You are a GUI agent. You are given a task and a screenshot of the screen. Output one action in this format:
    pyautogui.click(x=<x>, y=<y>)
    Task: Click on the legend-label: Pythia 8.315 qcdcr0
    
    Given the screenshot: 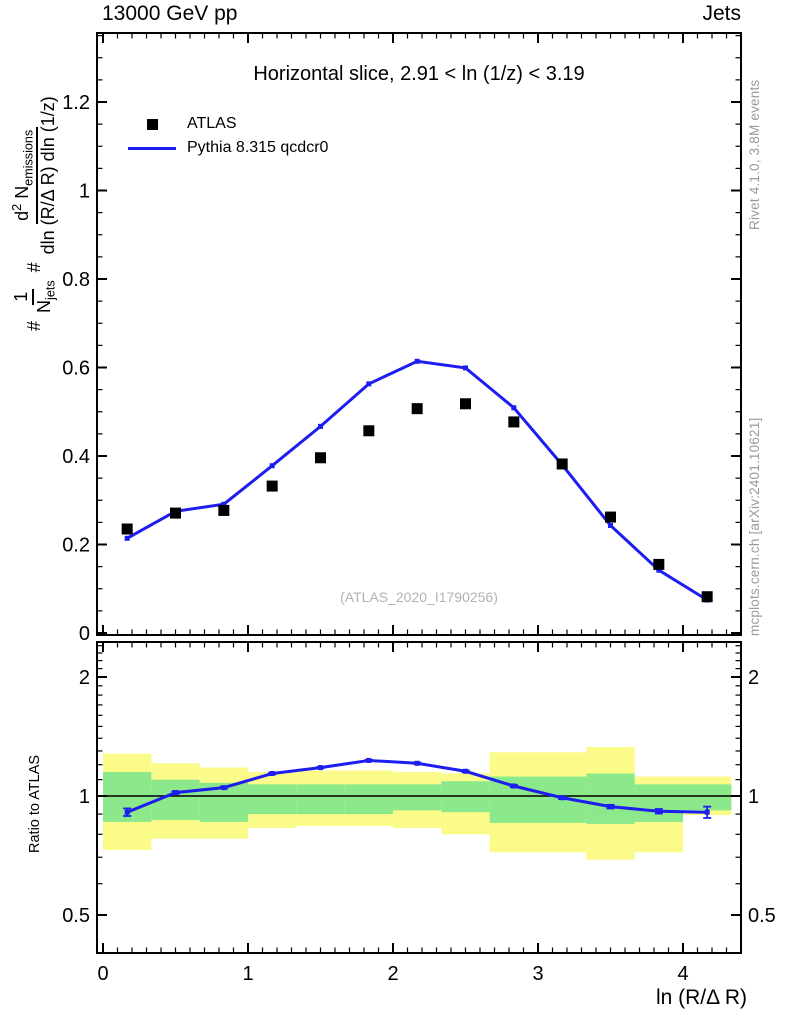 What is the action you would take?
    pyautogui.click(x=258, y=147)
    